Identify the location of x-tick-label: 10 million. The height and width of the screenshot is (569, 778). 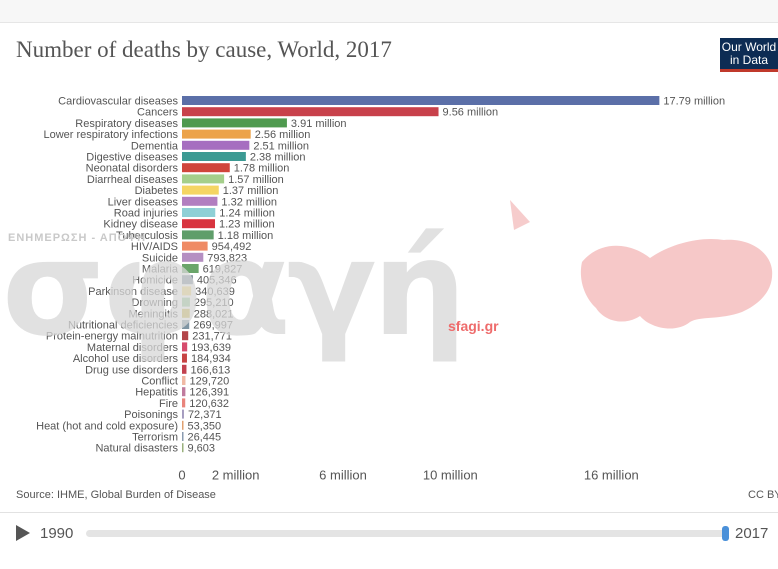
(450, 474).